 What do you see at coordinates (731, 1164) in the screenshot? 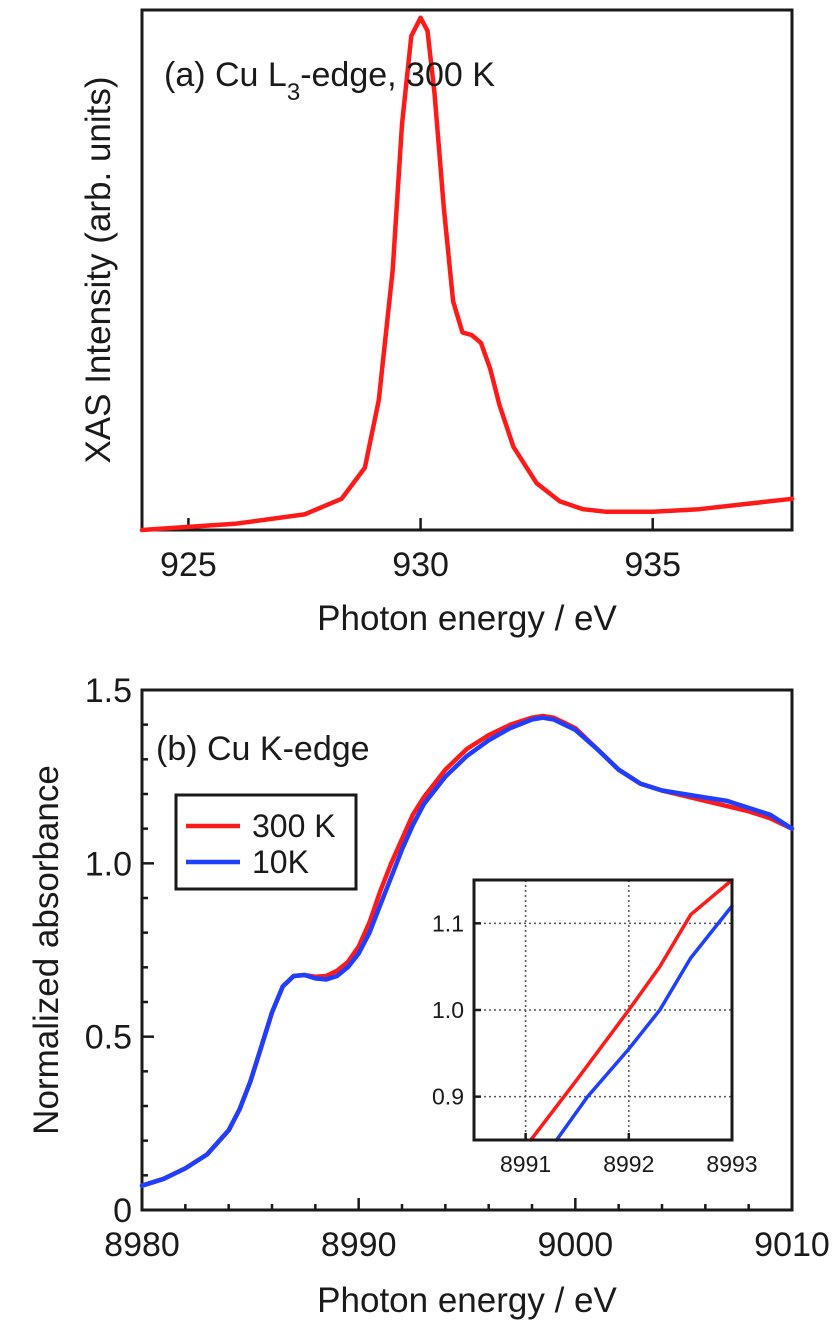
I see `inset-x-tick-label: 8993` at bounding box center [731, 1164].